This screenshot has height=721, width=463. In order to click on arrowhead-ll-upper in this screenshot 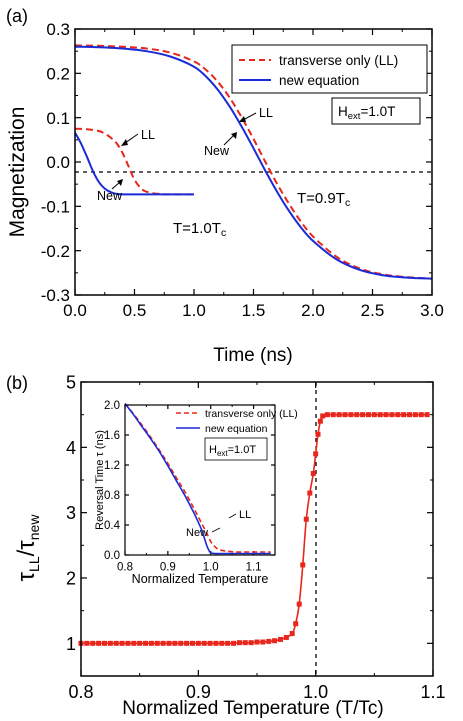, I will do `click(242, 119)`.